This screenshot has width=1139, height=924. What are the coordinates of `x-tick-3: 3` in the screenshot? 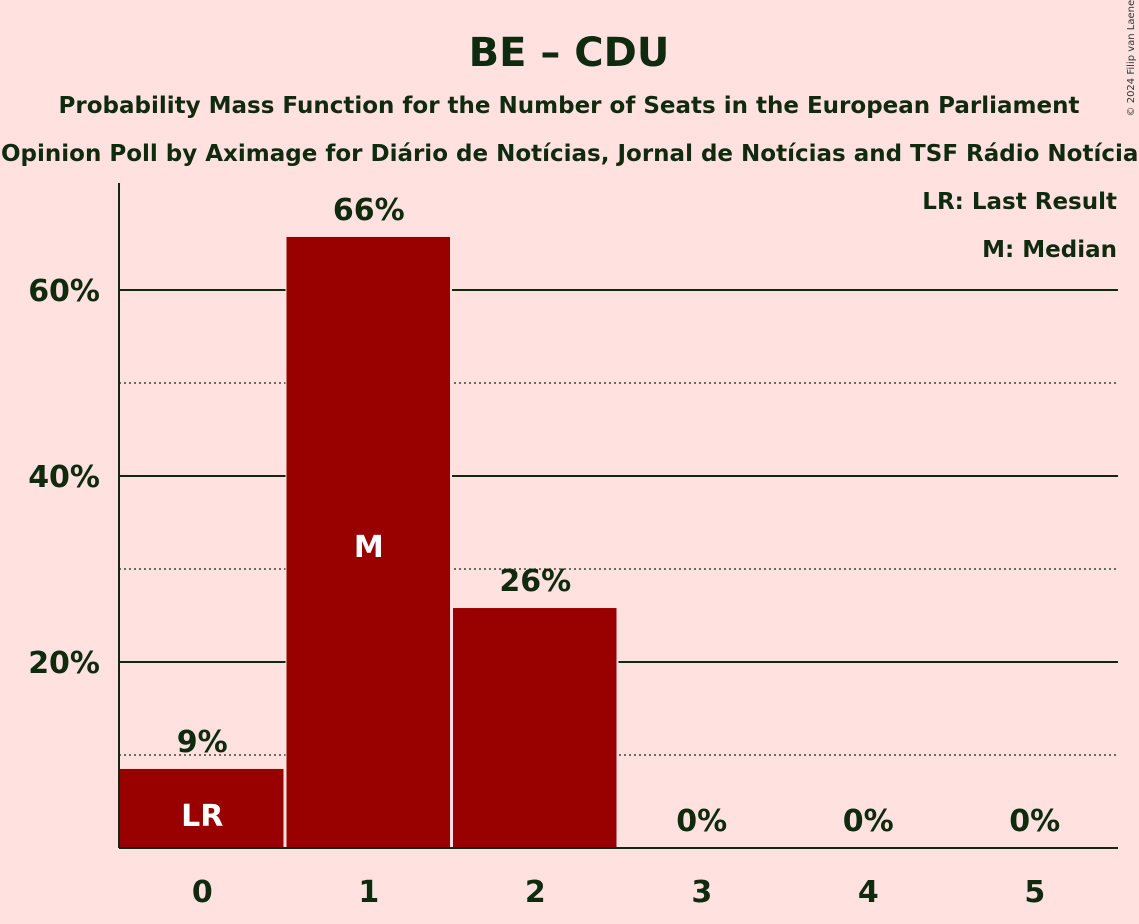 It's located at (701, 892).